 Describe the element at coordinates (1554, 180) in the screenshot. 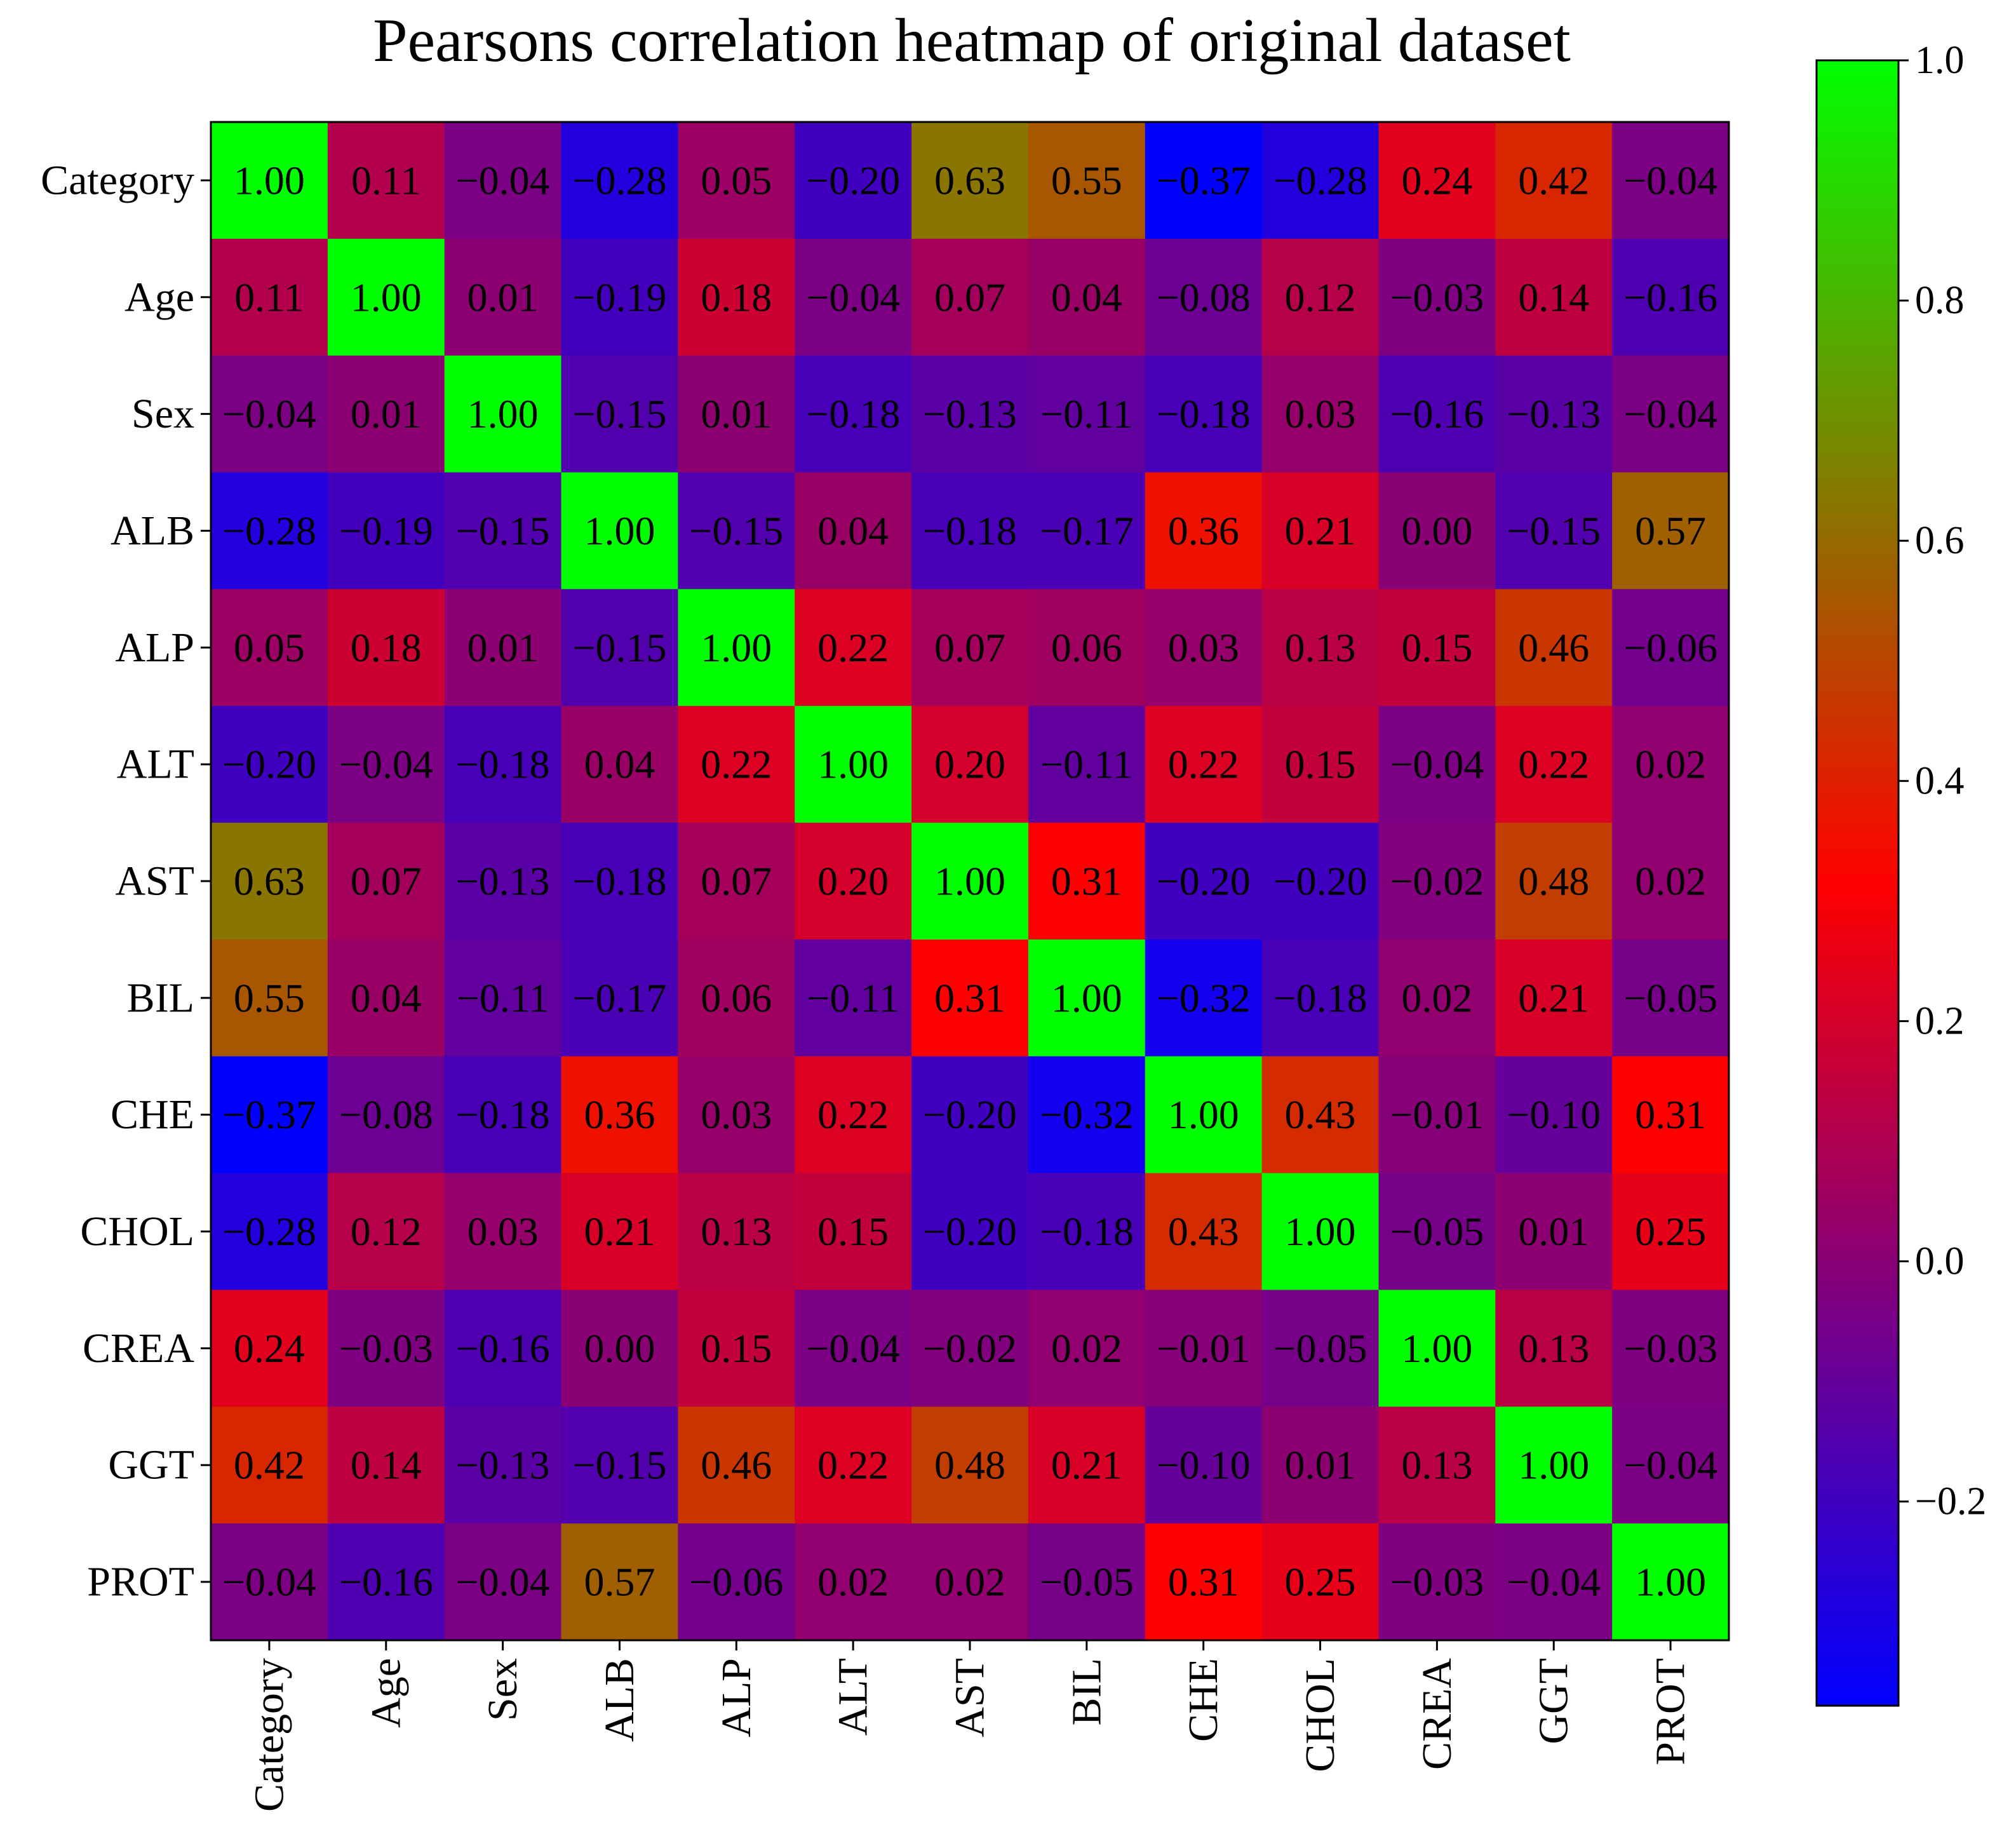

I see `heatmap-cell-category-ggt` at that location.